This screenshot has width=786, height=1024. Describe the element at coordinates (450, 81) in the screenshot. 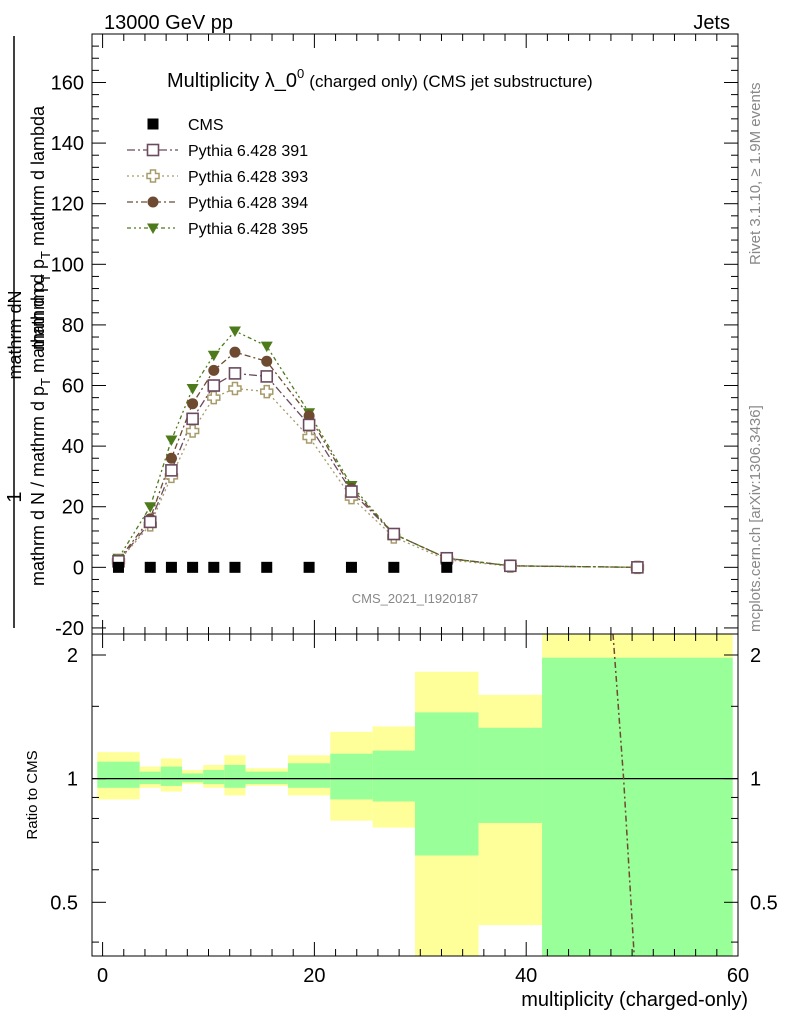

I see `main-title-suffix: (charged only) (CMS jet substructure)` at that location.